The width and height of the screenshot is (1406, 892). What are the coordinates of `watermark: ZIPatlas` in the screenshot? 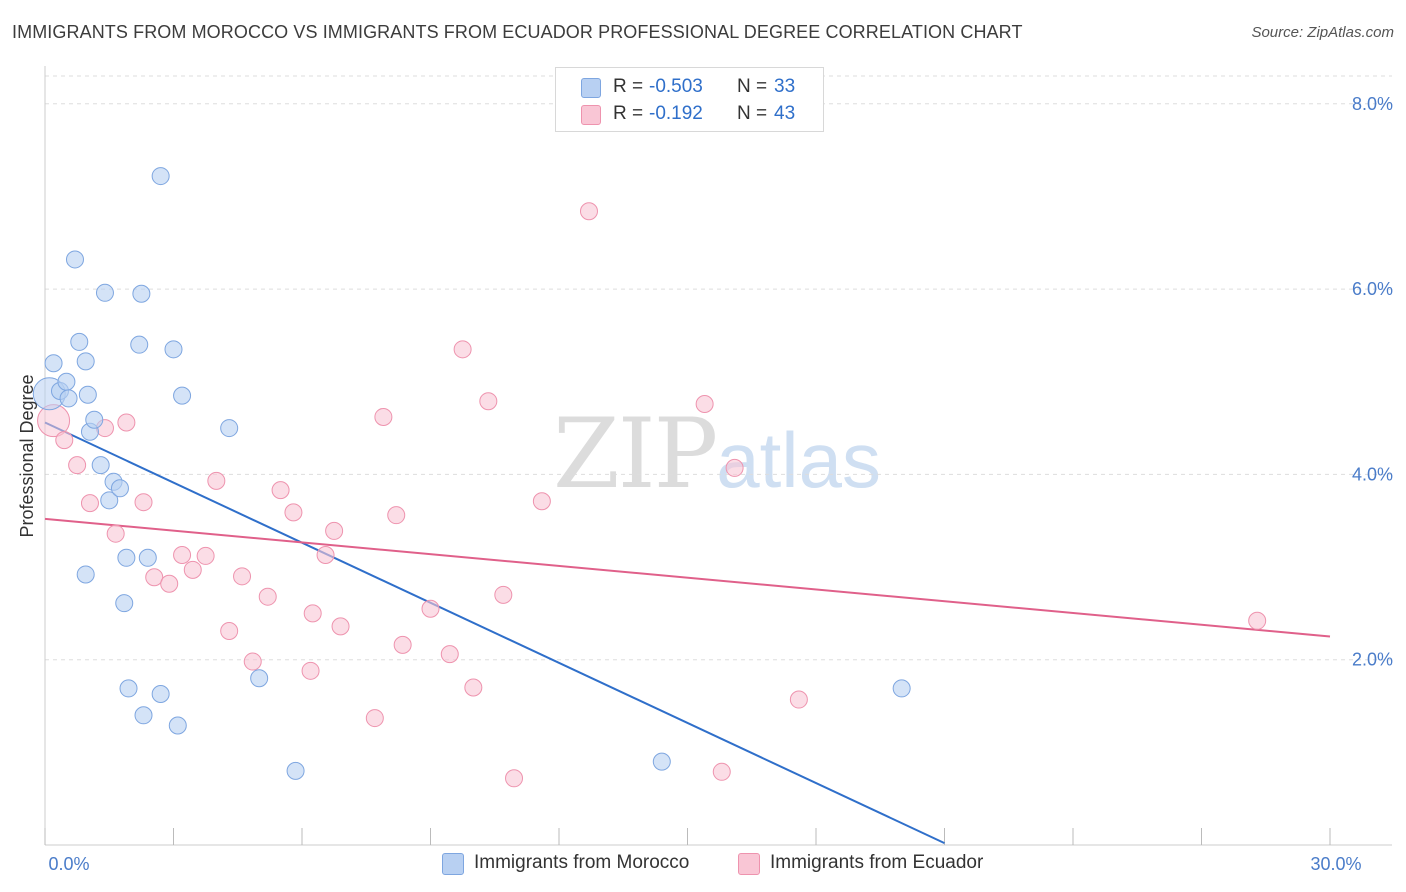 It's located at (717, 454).